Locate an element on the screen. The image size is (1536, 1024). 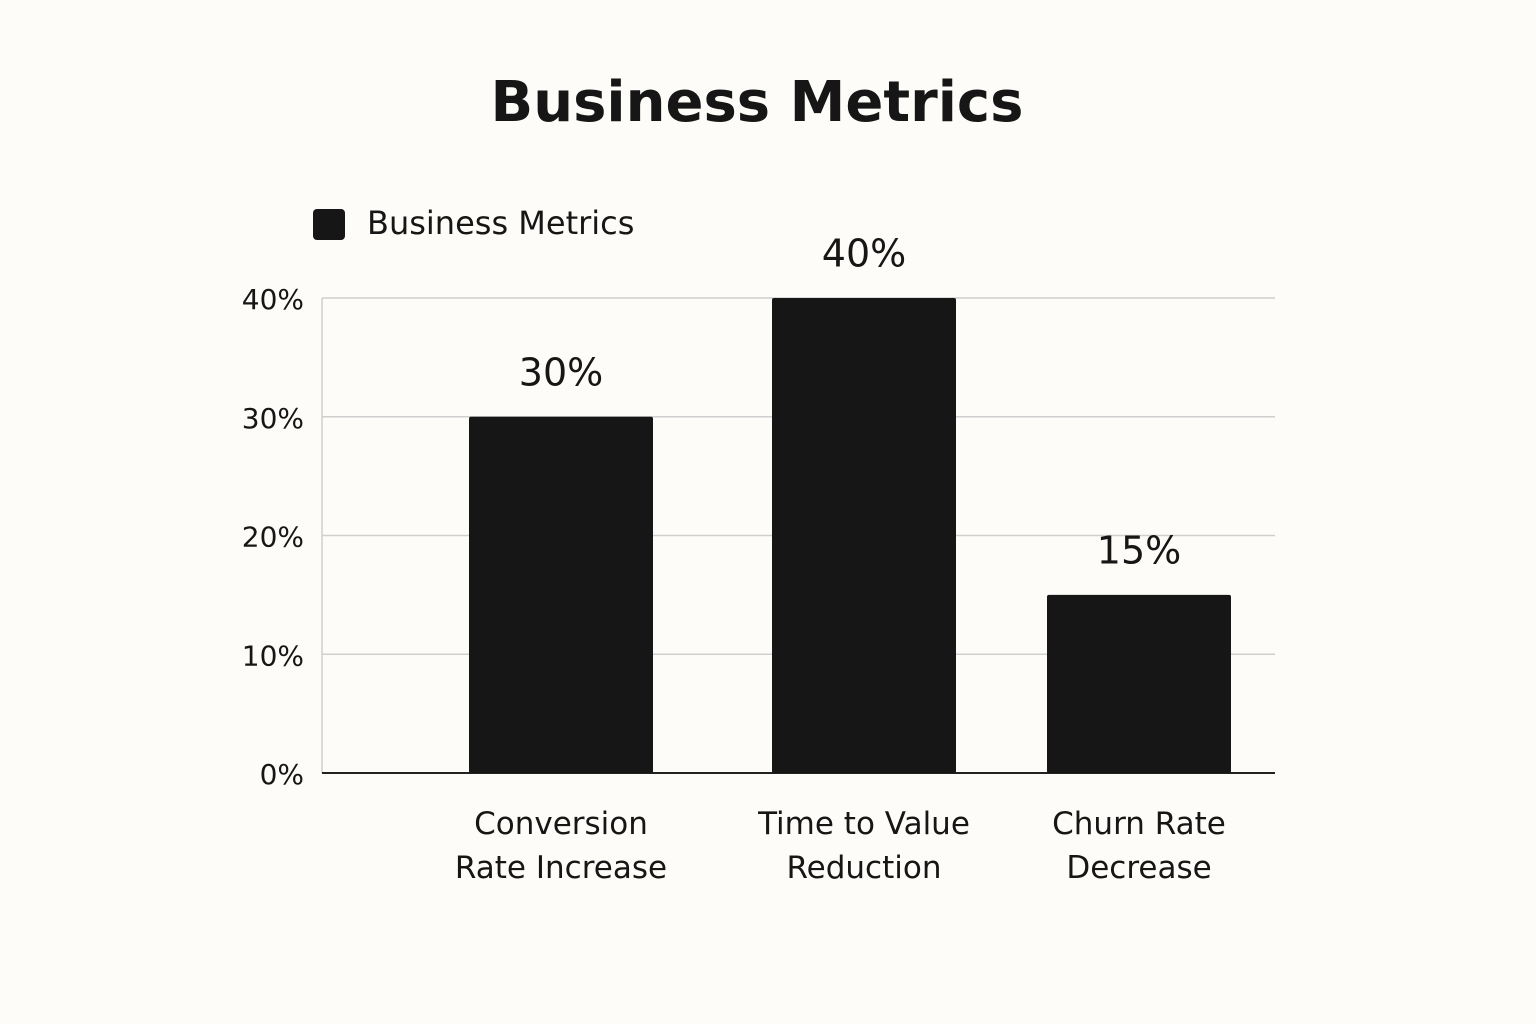
legend-label: Business Metrics is located at coordinates (500, 223).